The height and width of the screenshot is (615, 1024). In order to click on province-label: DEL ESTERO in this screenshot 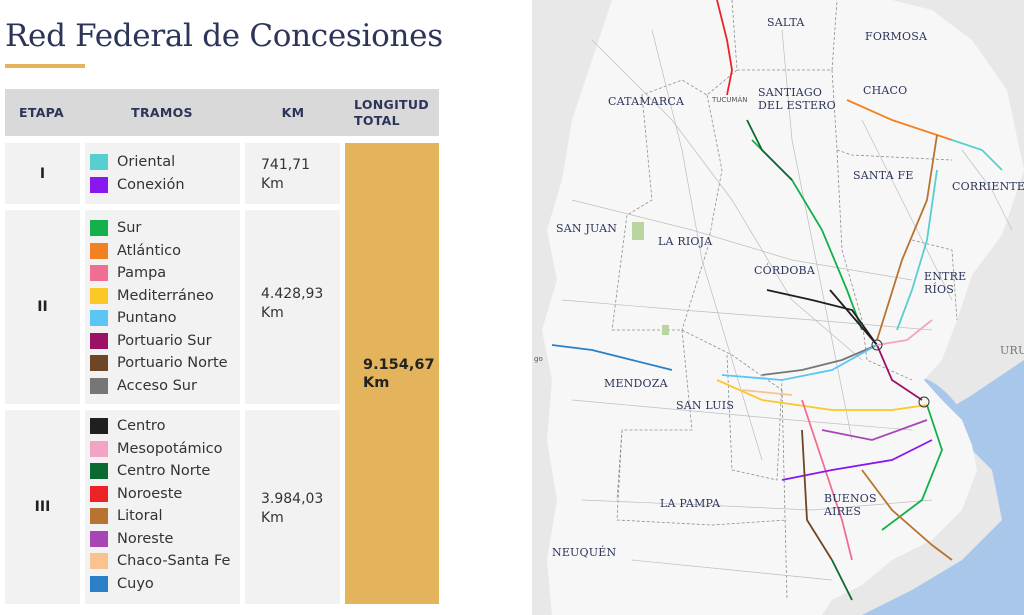, I will do `click(797, 105)`.